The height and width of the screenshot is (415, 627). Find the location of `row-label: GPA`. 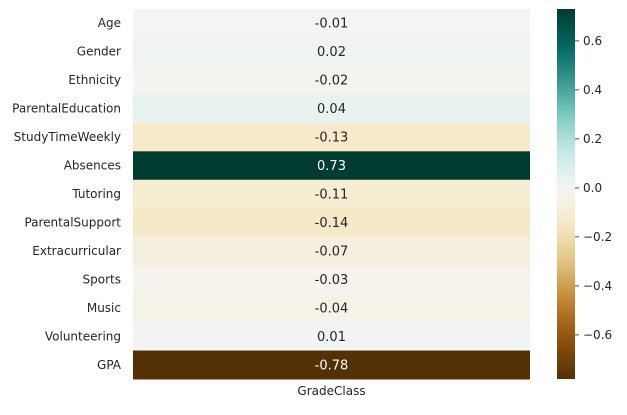

row-label: GPA is located at coordinates (109, 365).